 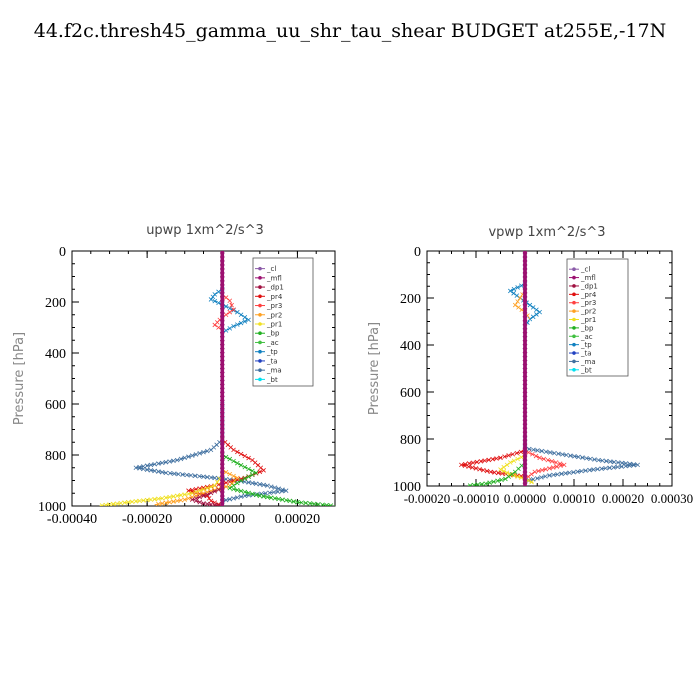 I want to click on x-tick-label: 0.00000, so click(x=525, y=498).